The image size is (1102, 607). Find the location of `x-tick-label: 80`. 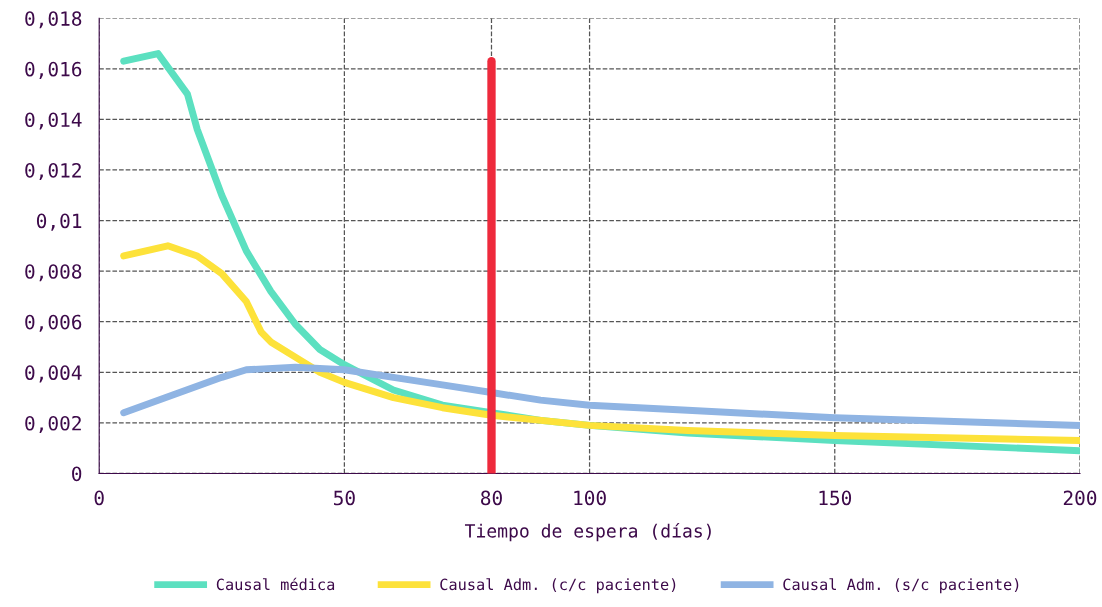

x-tick-label: 80 is located at coordinates (491, 498).